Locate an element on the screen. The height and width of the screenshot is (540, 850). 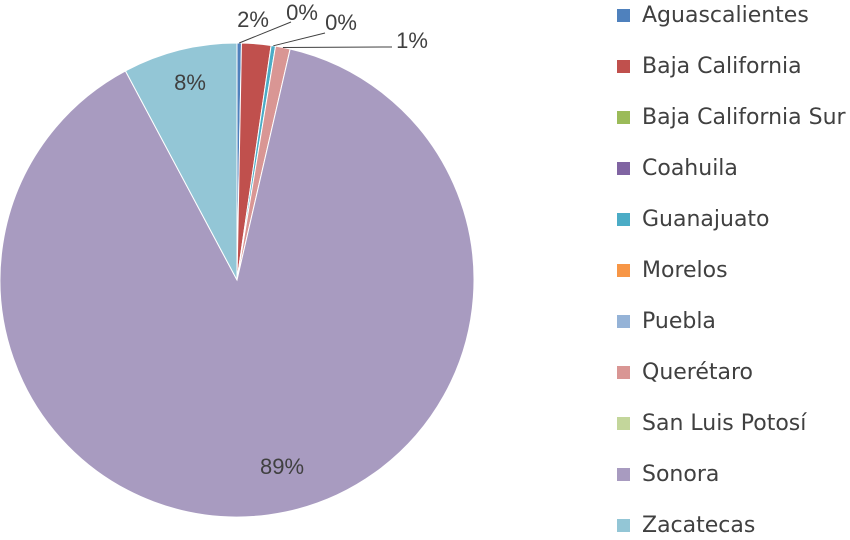
pie-slice-zacatecas is located at coordinates (181, 161).